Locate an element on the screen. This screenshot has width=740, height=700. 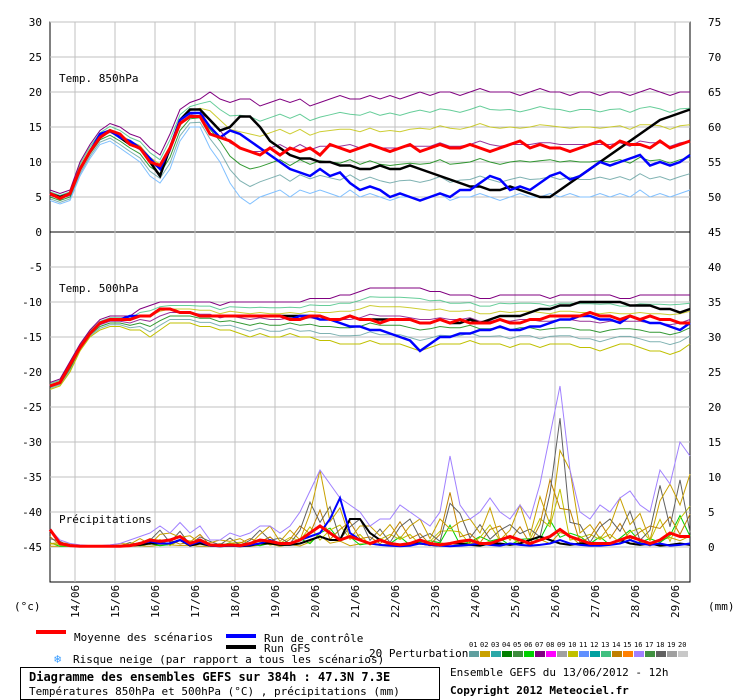
perturbation-number: 14 is located at coordinates (616, 645).